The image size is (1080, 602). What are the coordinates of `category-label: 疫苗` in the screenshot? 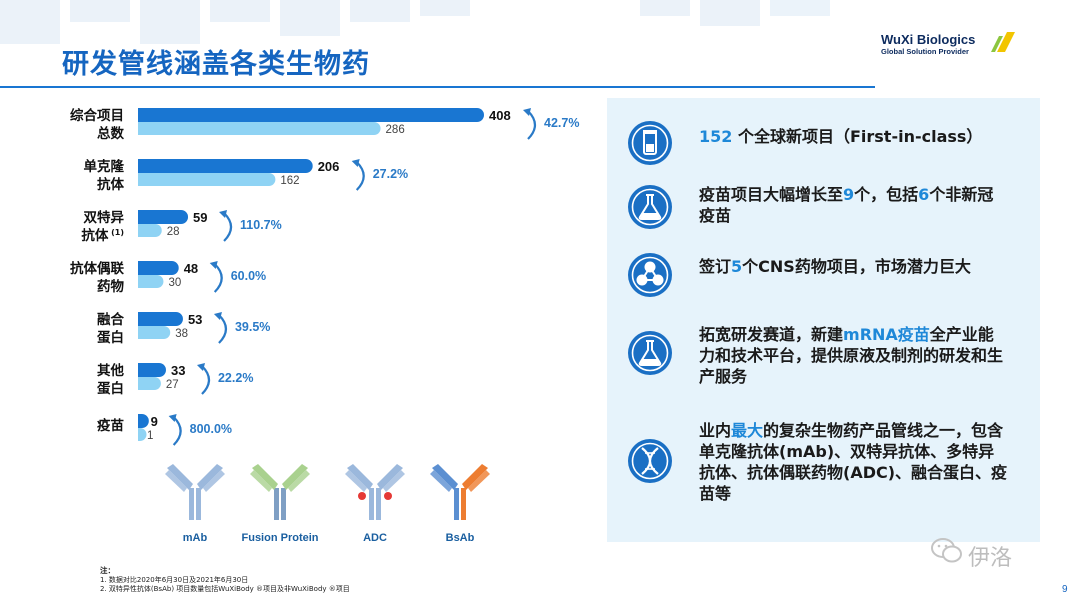 It's located at (110, 425).